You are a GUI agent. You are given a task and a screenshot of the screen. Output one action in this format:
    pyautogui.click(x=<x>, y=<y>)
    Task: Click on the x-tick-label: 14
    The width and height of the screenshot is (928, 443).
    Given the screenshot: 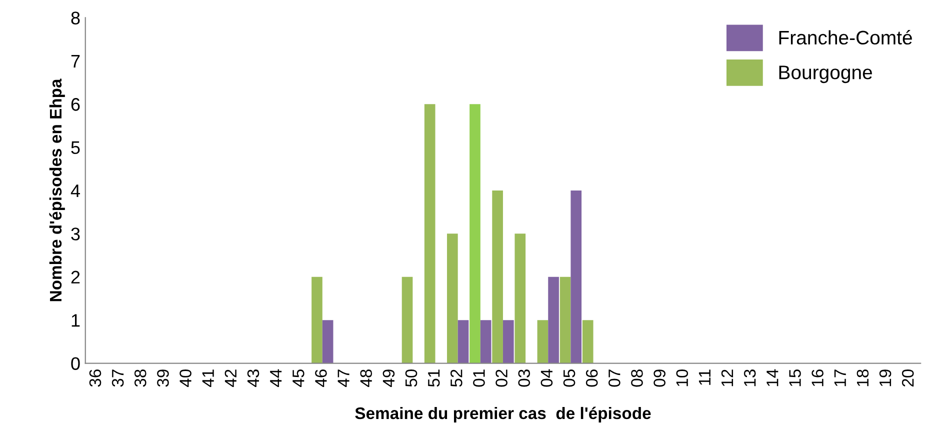 What is the action you would take?
    pyautogui.click(x=772, y=377)
    